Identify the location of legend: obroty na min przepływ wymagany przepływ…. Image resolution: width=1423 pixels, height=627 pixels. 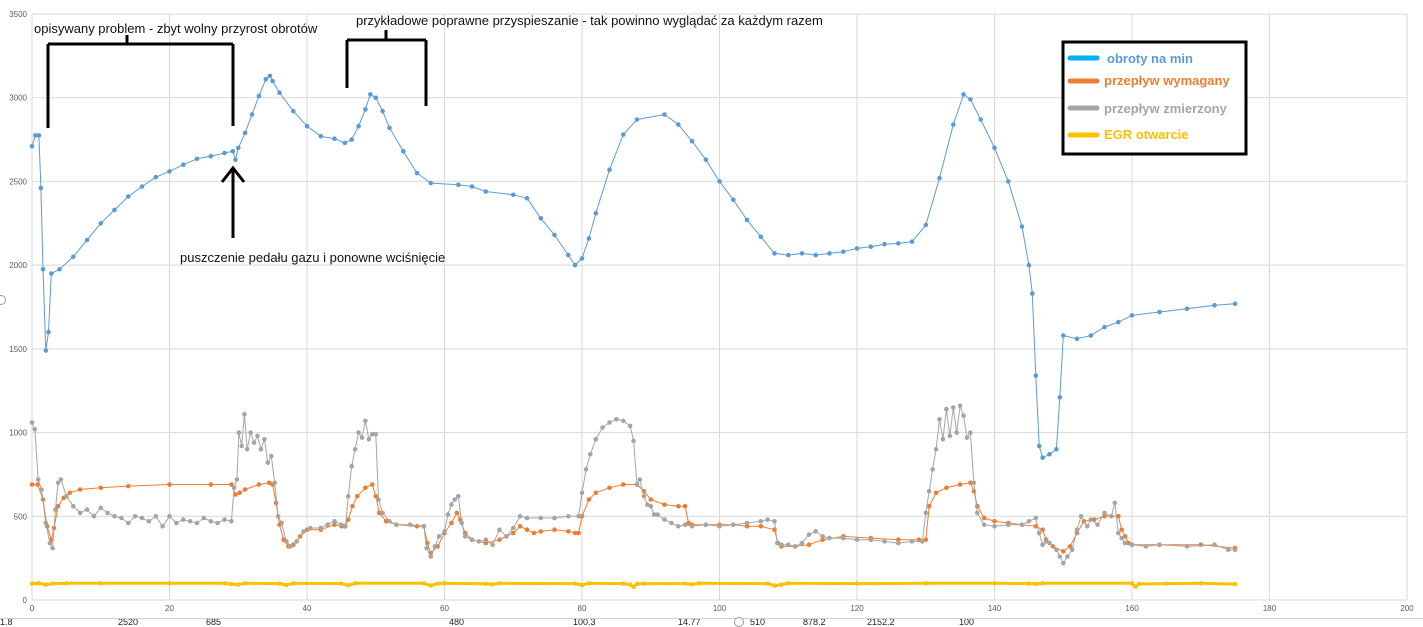
(1154, 98).